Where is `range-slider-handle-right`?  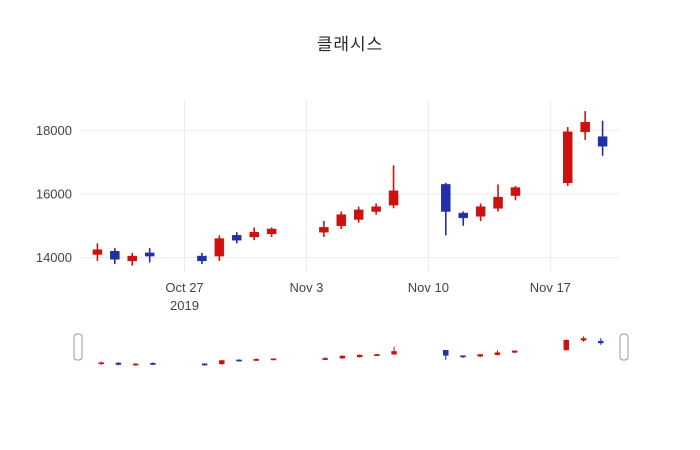
range-slider-handle-right is located at coordinates (624, 347).